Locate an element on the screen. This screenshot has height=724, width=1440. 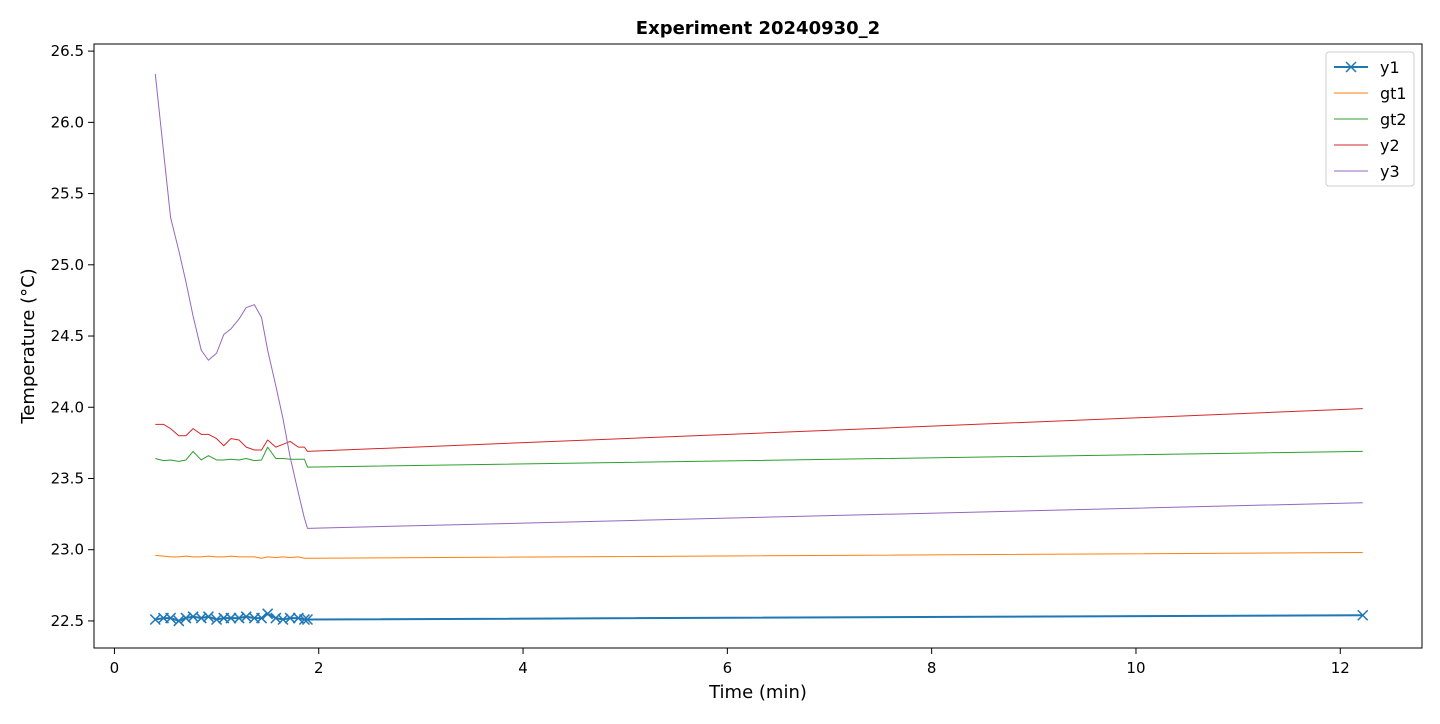
x-tick-label: 6 is located at coordinates (728, 668).